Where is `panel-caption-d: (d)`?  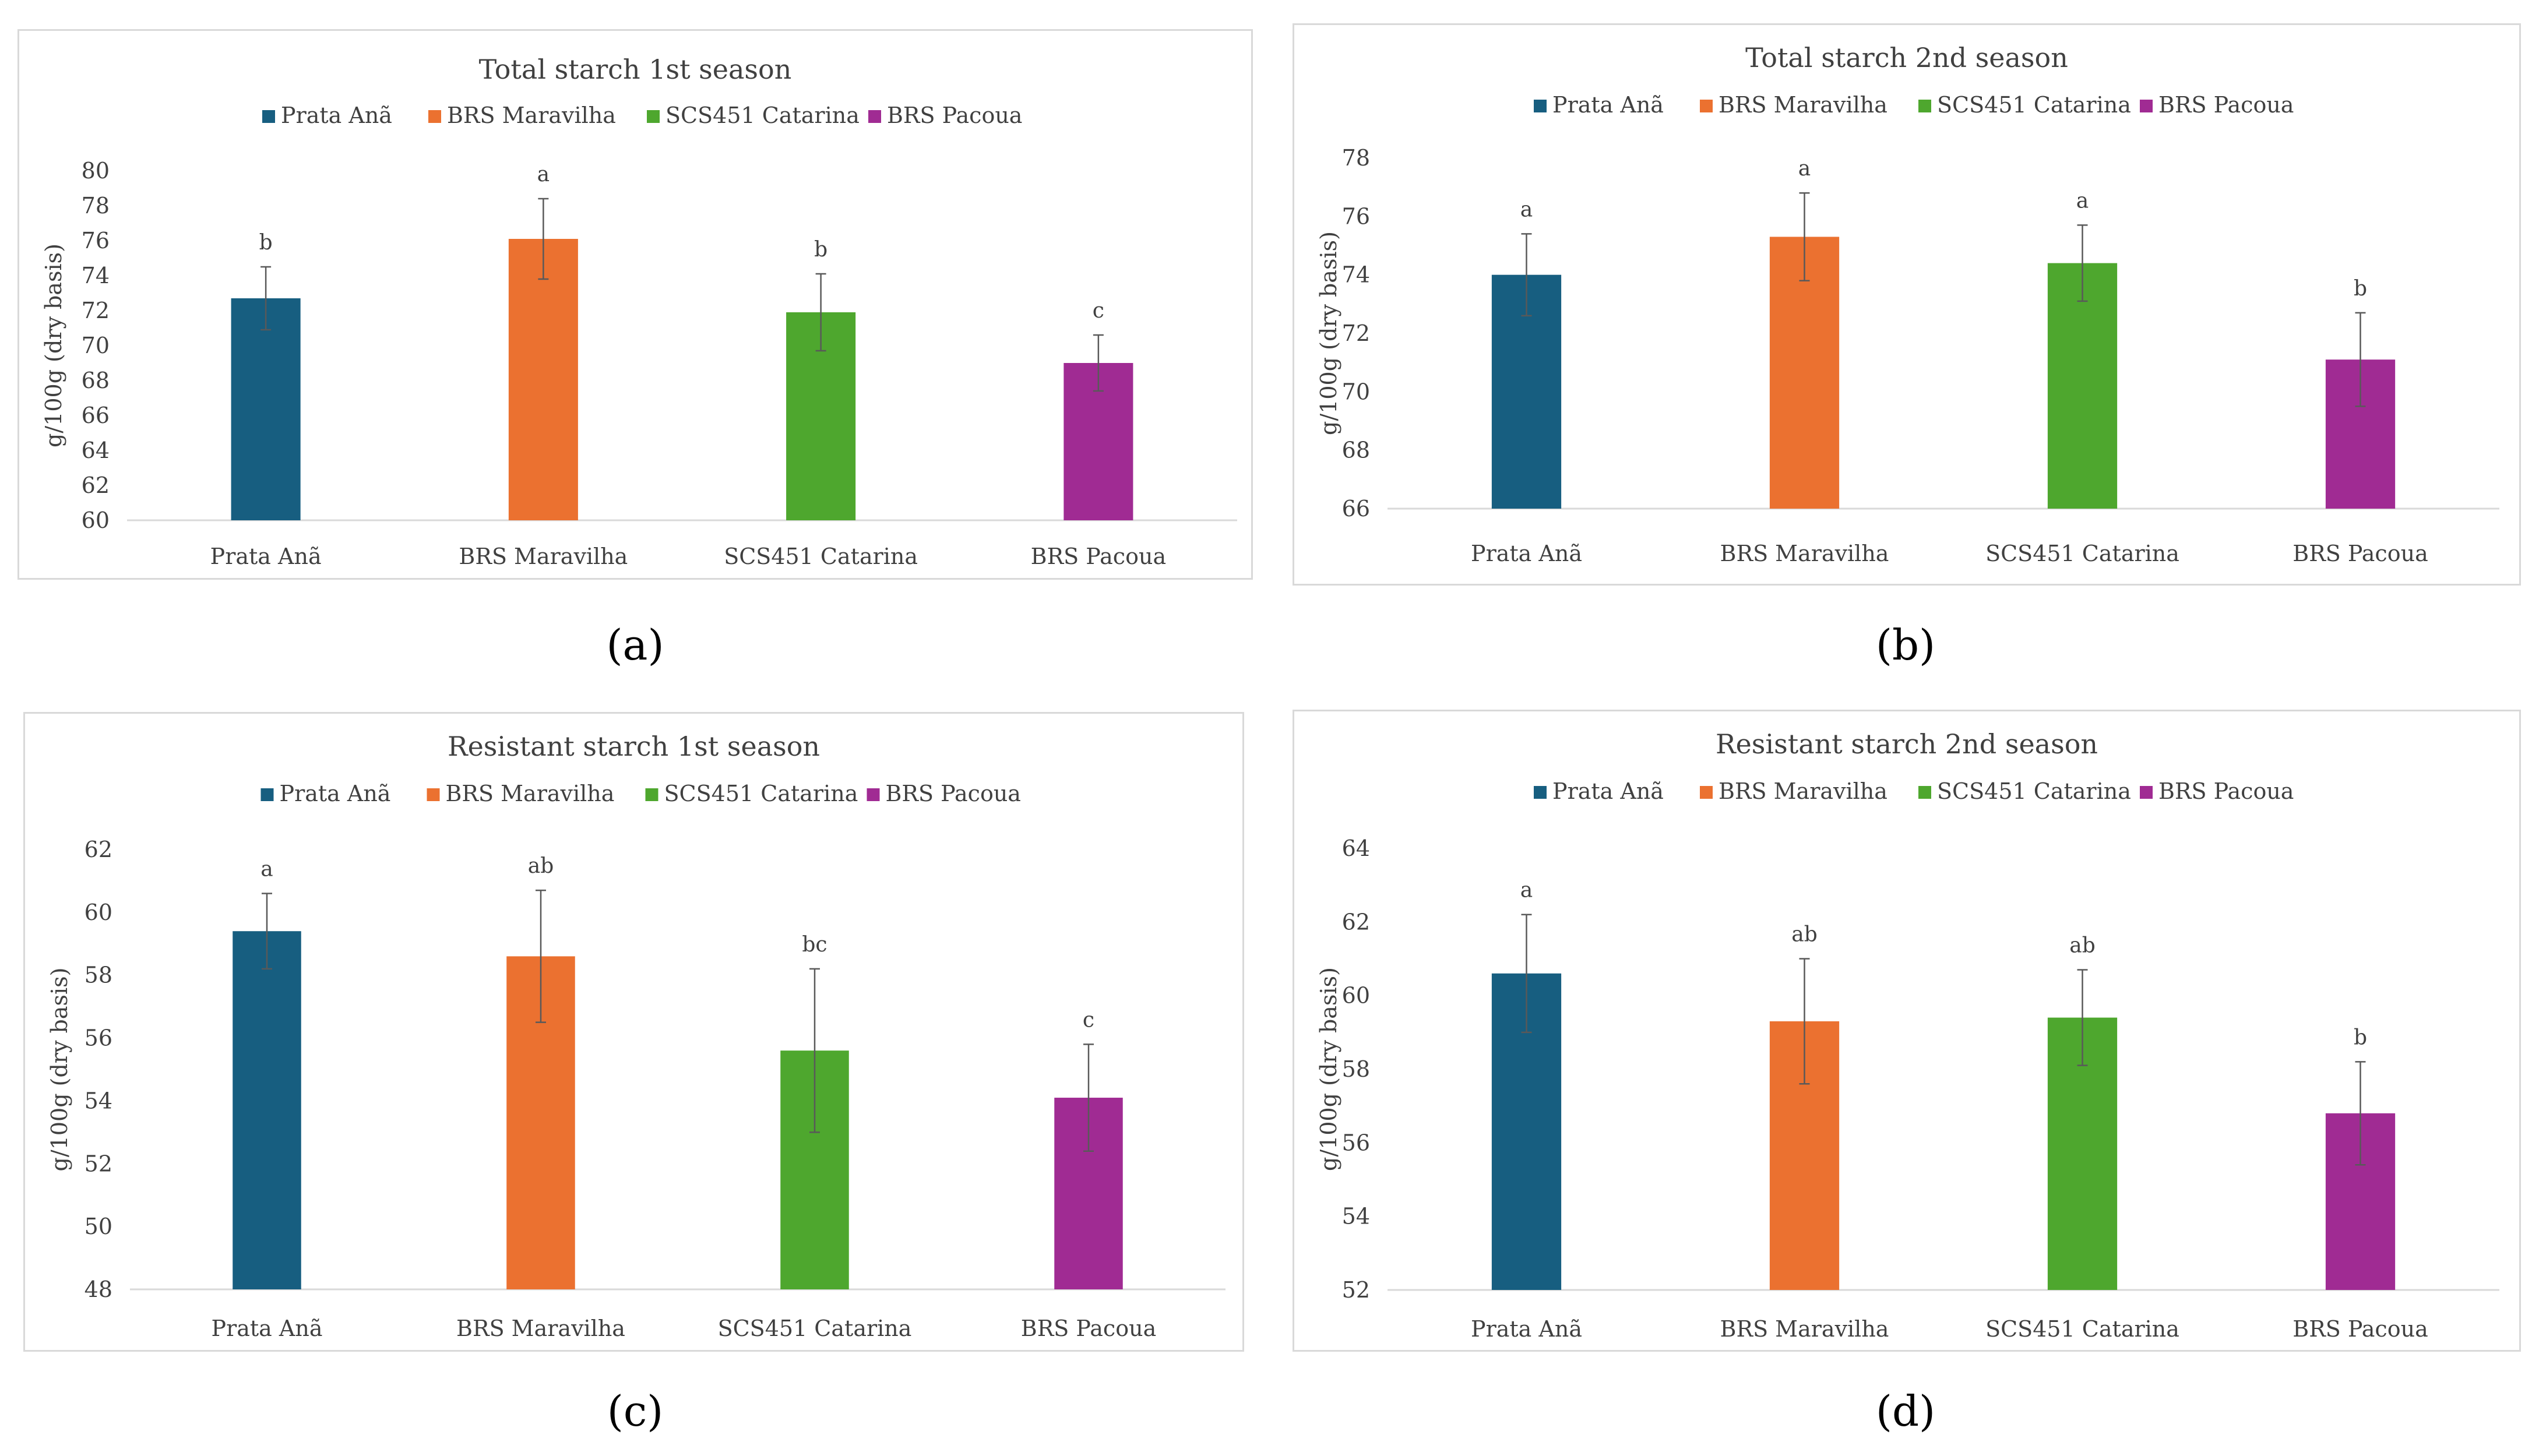 panel-caption-d: (d) is located at coordinates (1905, 1412).